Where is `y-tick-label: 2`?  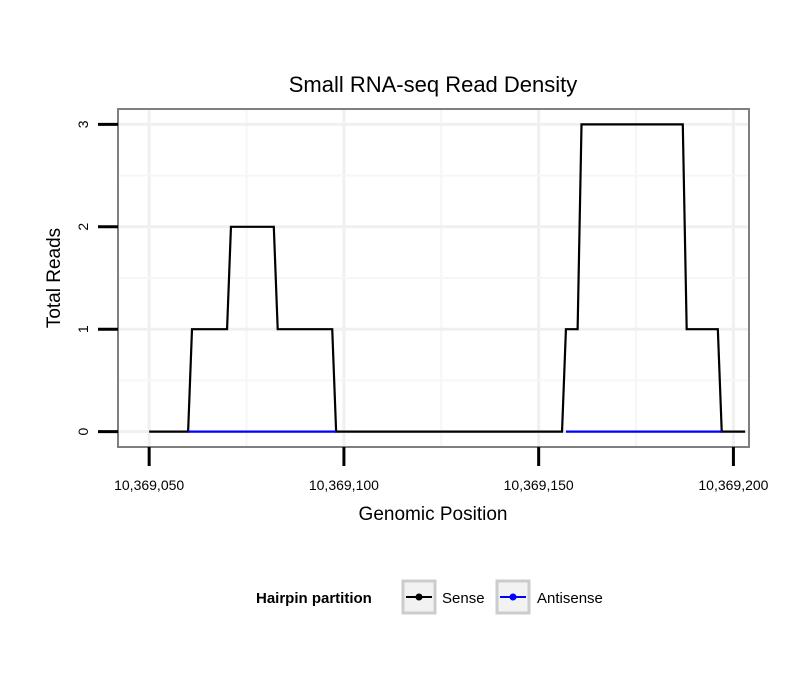 y-tick-label: 2 is located at coordinates (83, 227).